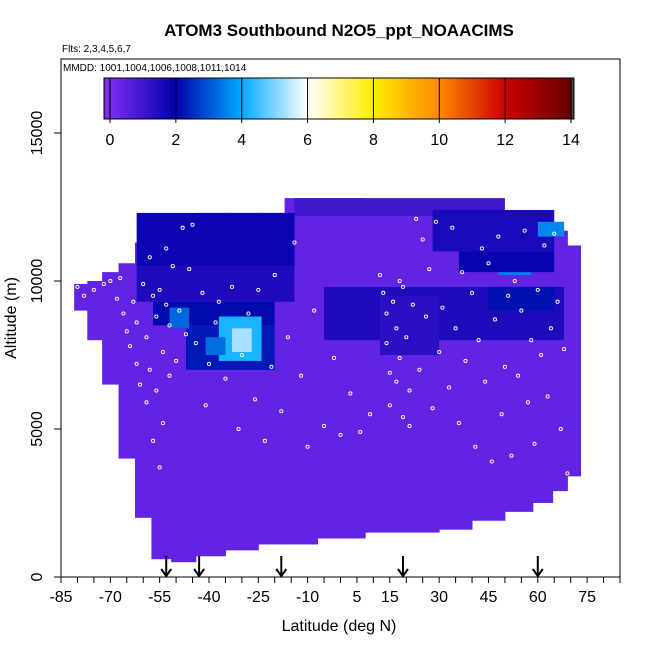  Describe the element at coordinates (339, 626) in the screenshot. I see `x-axis-label: Latitude (deg N)` at that location.